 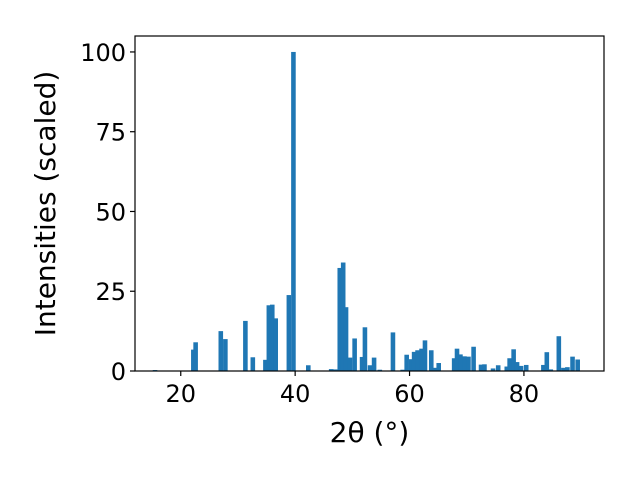 What do you see at coordinates (524, 394) in the screenshot?
I see `x-tick-label: 80` at bounding box center [524, 394].